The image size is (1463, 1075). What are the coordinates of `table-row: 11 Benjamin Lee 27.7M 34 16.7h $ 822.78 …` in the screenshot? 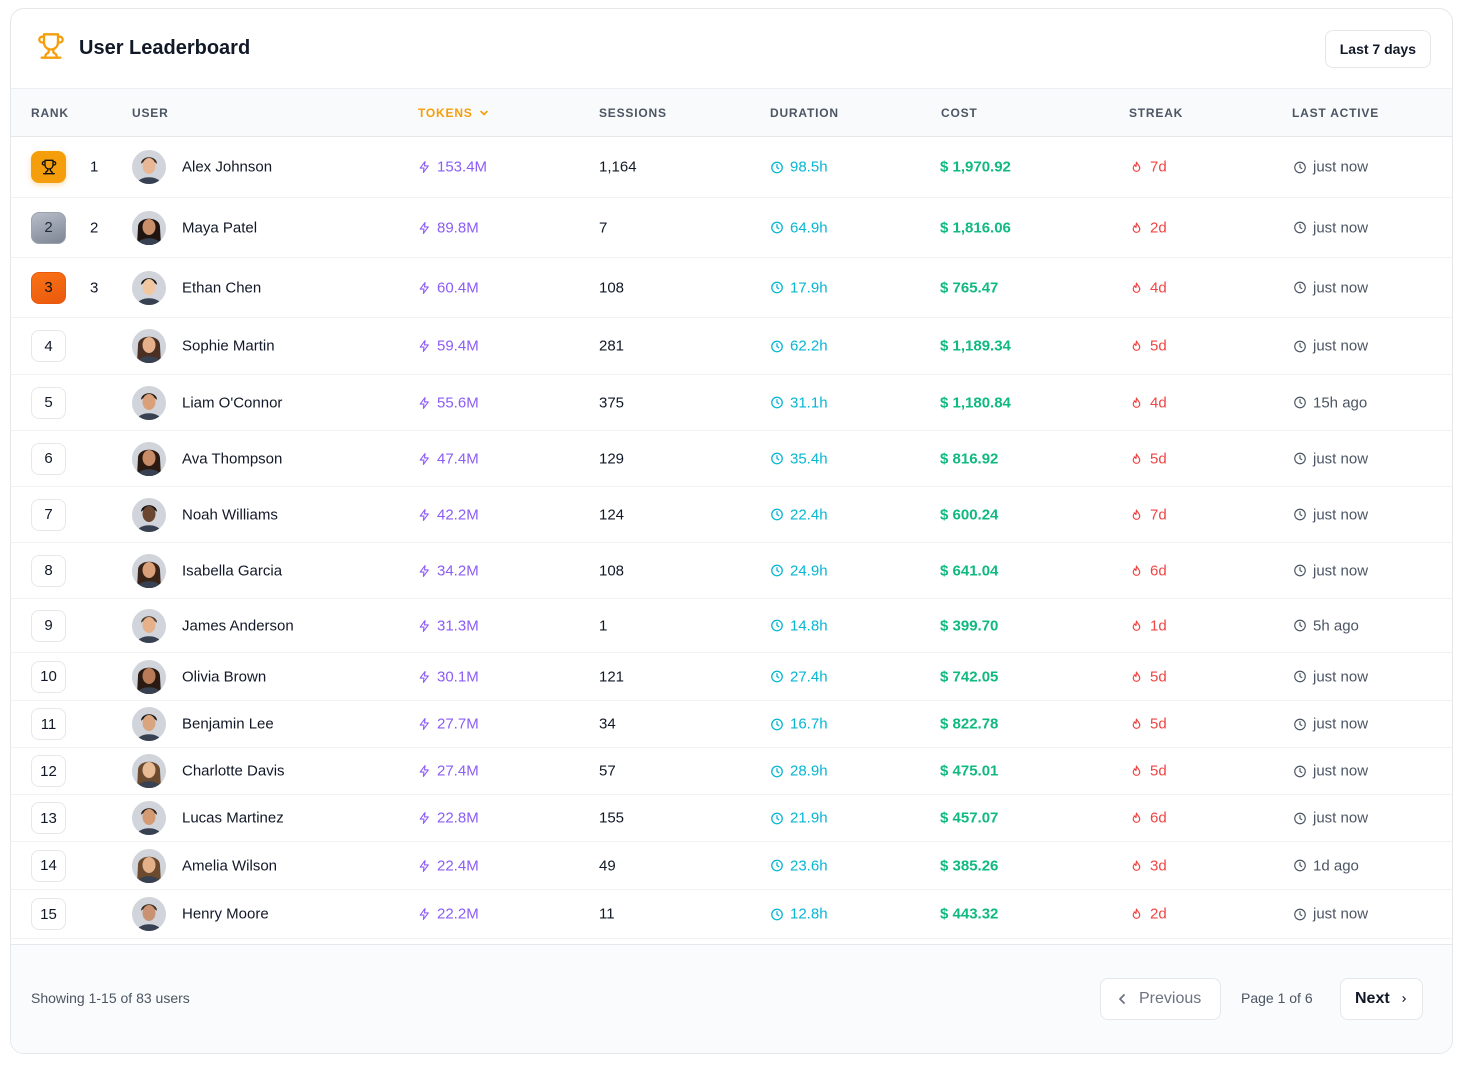 It's located at (731, 724).